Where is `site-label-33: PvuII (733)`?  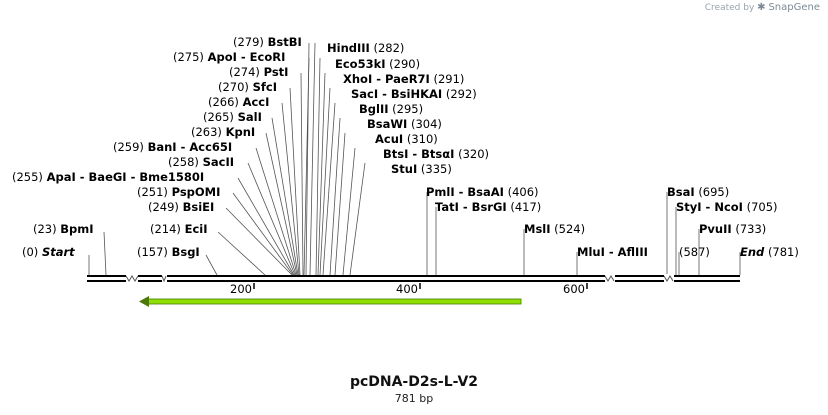
site-label-33: PvuII (733) is located at coordinates (732, 229).